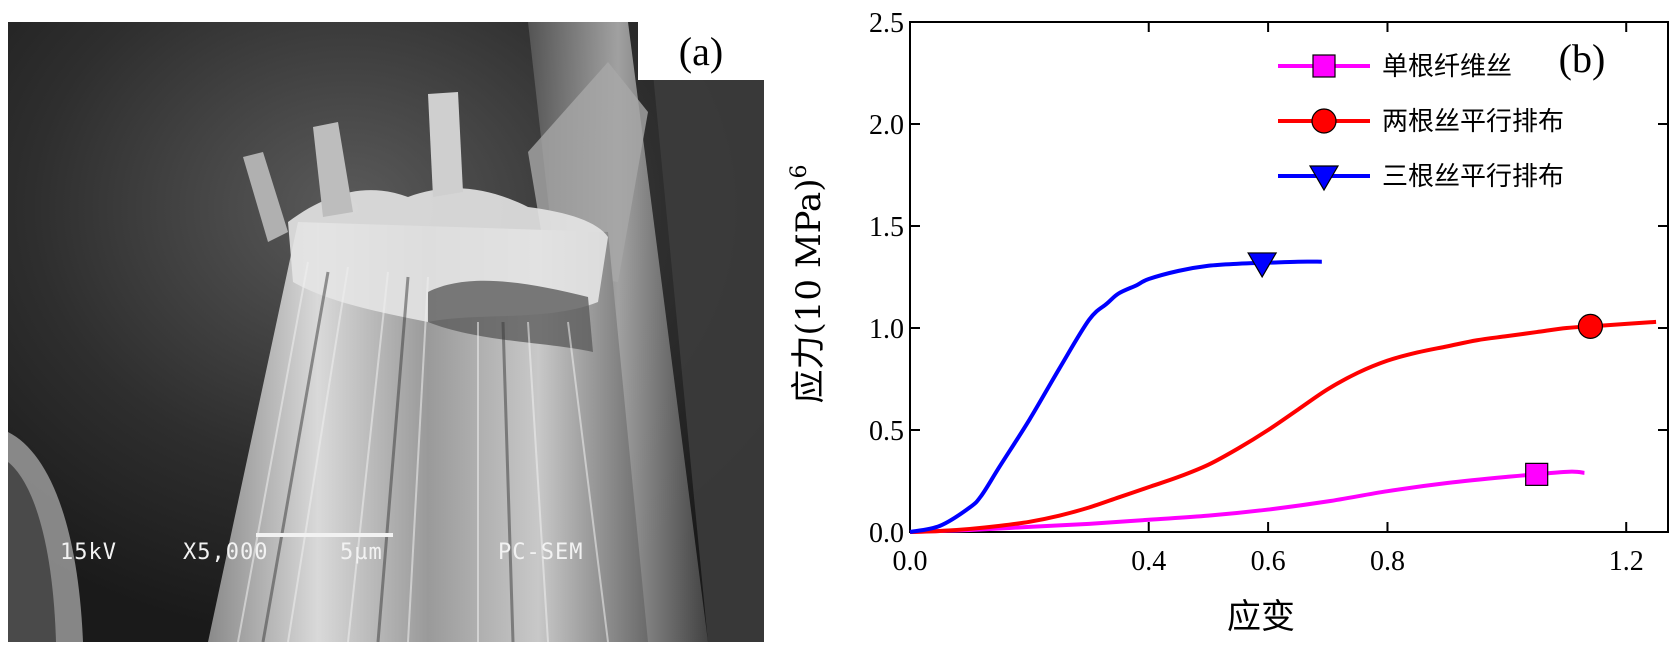 The width and height of the screenshot is (1675, 647). Describe the element at coordinates (886, 533) in the screenshot. I see `y-tick-label: 0.0` at that location.